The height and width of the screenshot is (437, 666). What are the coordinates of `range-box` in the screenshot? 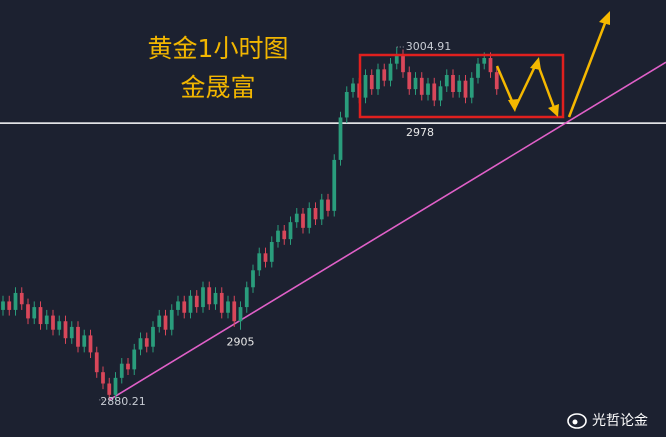 It's located at (461, 86).